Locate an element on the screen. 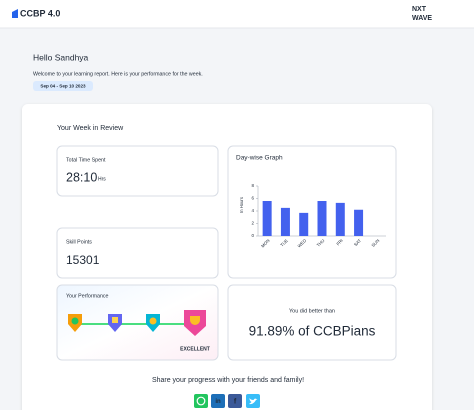 The height and width of the screenshot is (410, 474). x-tick-label: SUN is located at coordinates (375, 243).